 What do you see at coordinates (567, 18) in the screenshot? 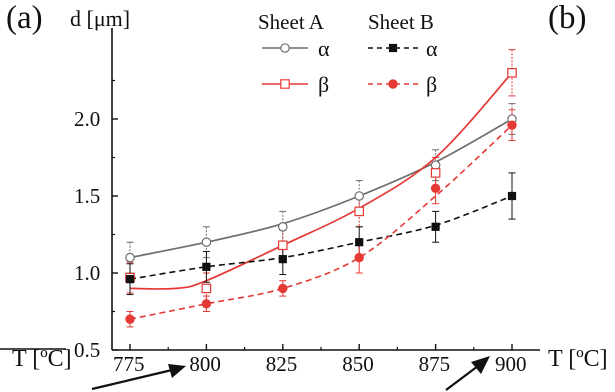
I see `panel-label-b: (b)` at bounding box center [567, 18].